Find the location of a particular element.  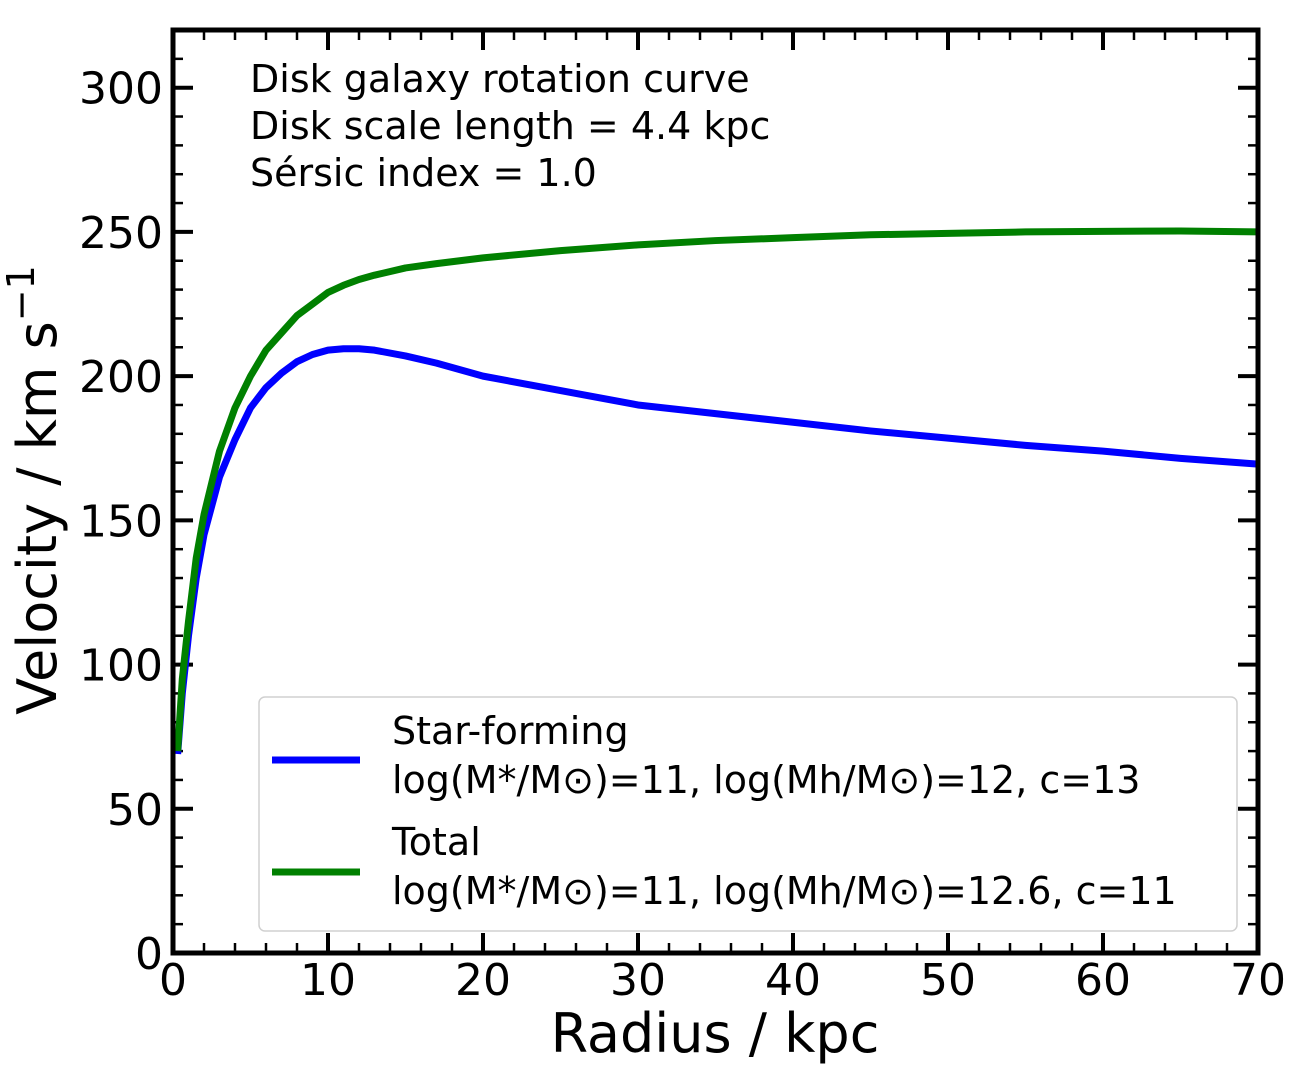

y-tick-label: 50 is located at coordinates (135, 810).